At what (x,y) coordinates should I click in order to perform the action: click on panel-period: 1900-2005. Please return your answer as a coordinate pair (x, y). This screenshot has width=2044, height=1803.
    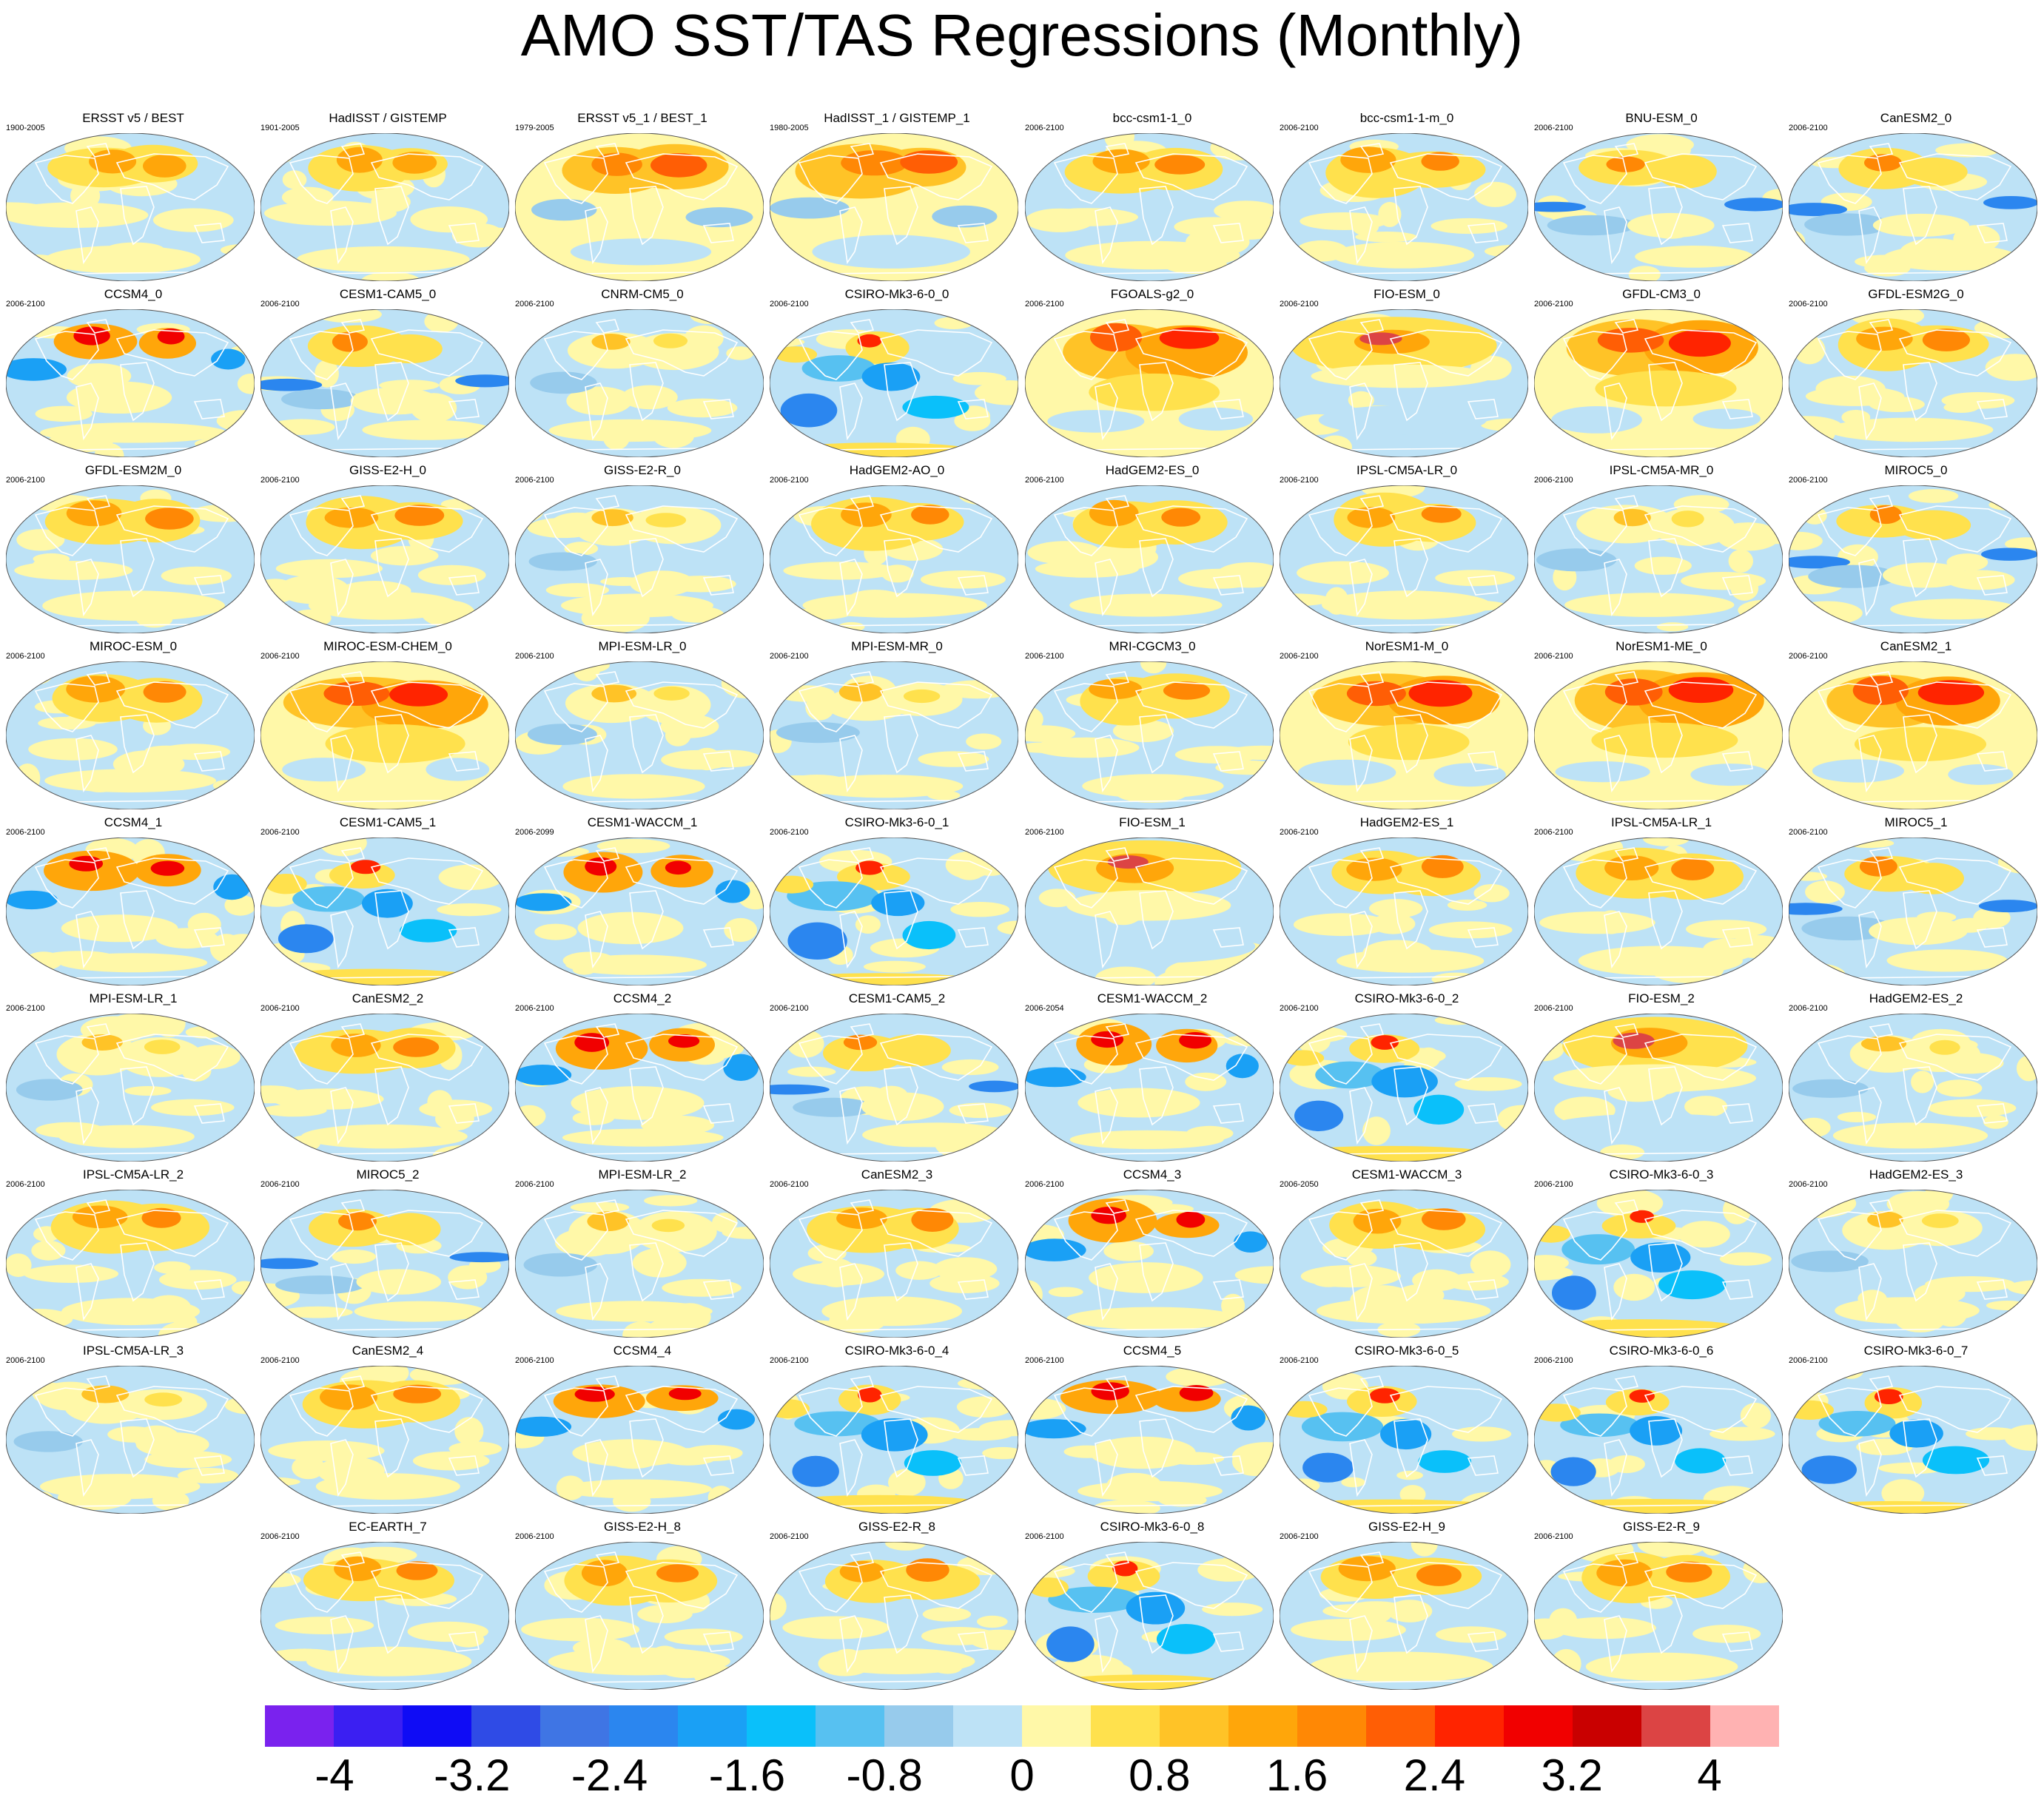
    Looking at the image, I should click on (25, 128).